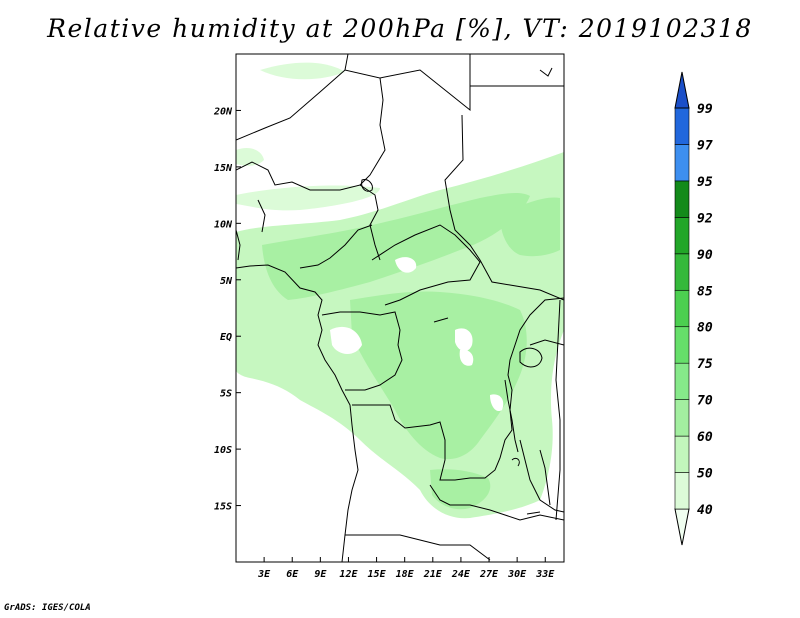 This screenshot has height=618, width=800. I want to click on lat-tick-label: 10N, so click(223, 224).